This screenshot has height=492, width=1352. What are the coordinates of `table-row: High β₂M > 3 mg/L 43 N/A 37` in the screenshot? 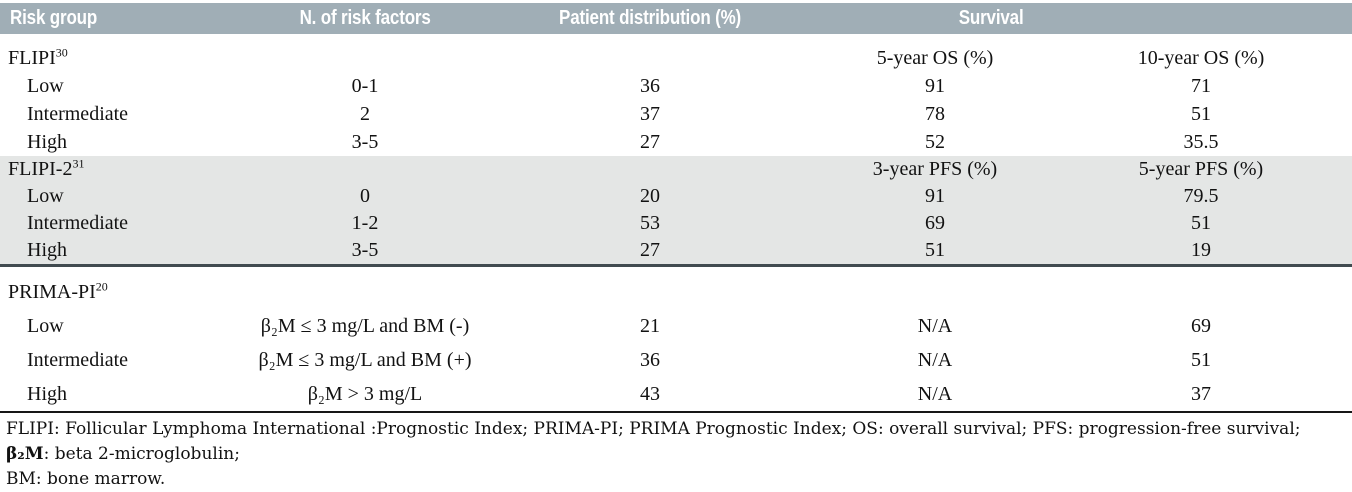 It's located at (676, 395).